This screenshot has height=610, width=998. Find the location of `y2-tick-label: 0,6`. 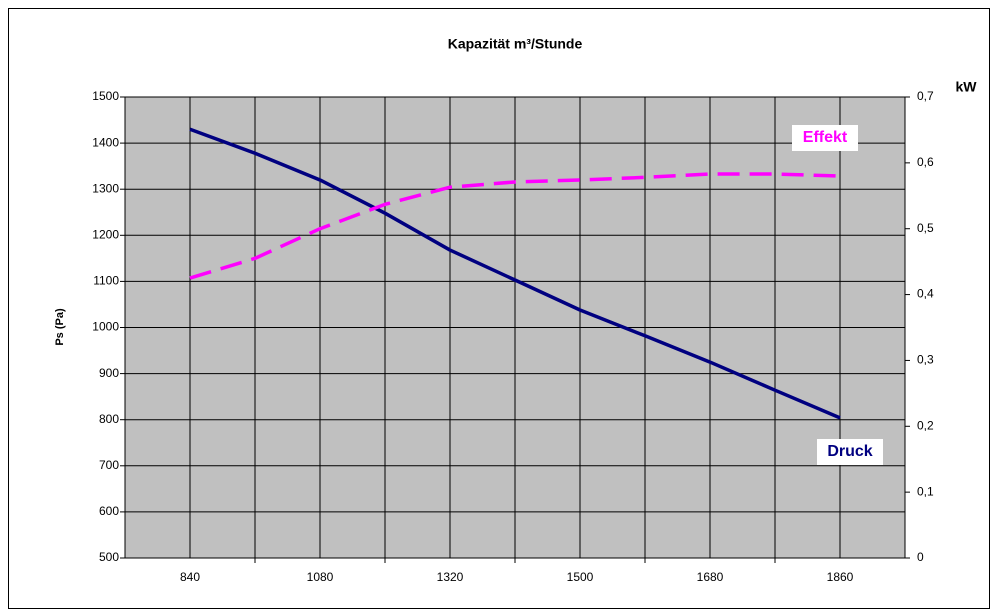

y2-tick-label: 0,6 is located at coordinates (925, 162).